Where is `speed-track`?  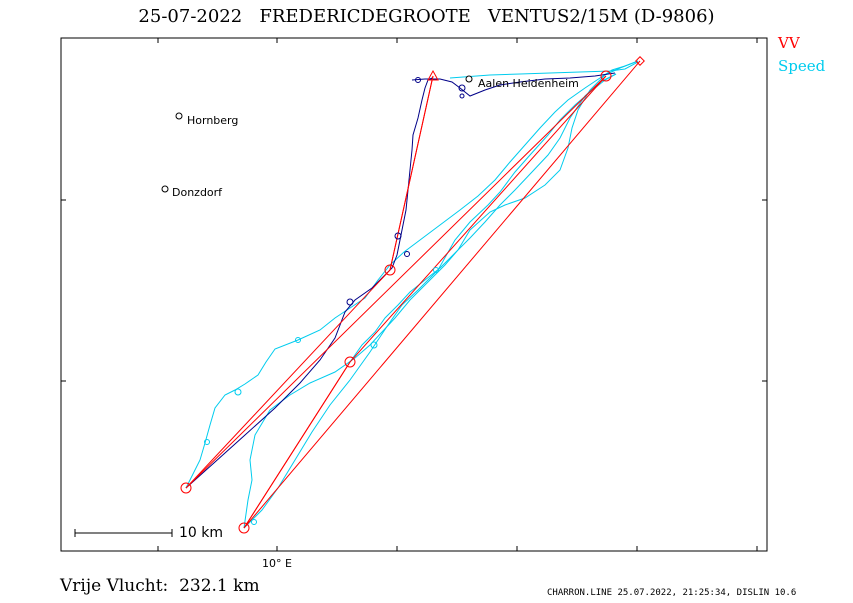
speed-track is located at coordinates (544, 70).